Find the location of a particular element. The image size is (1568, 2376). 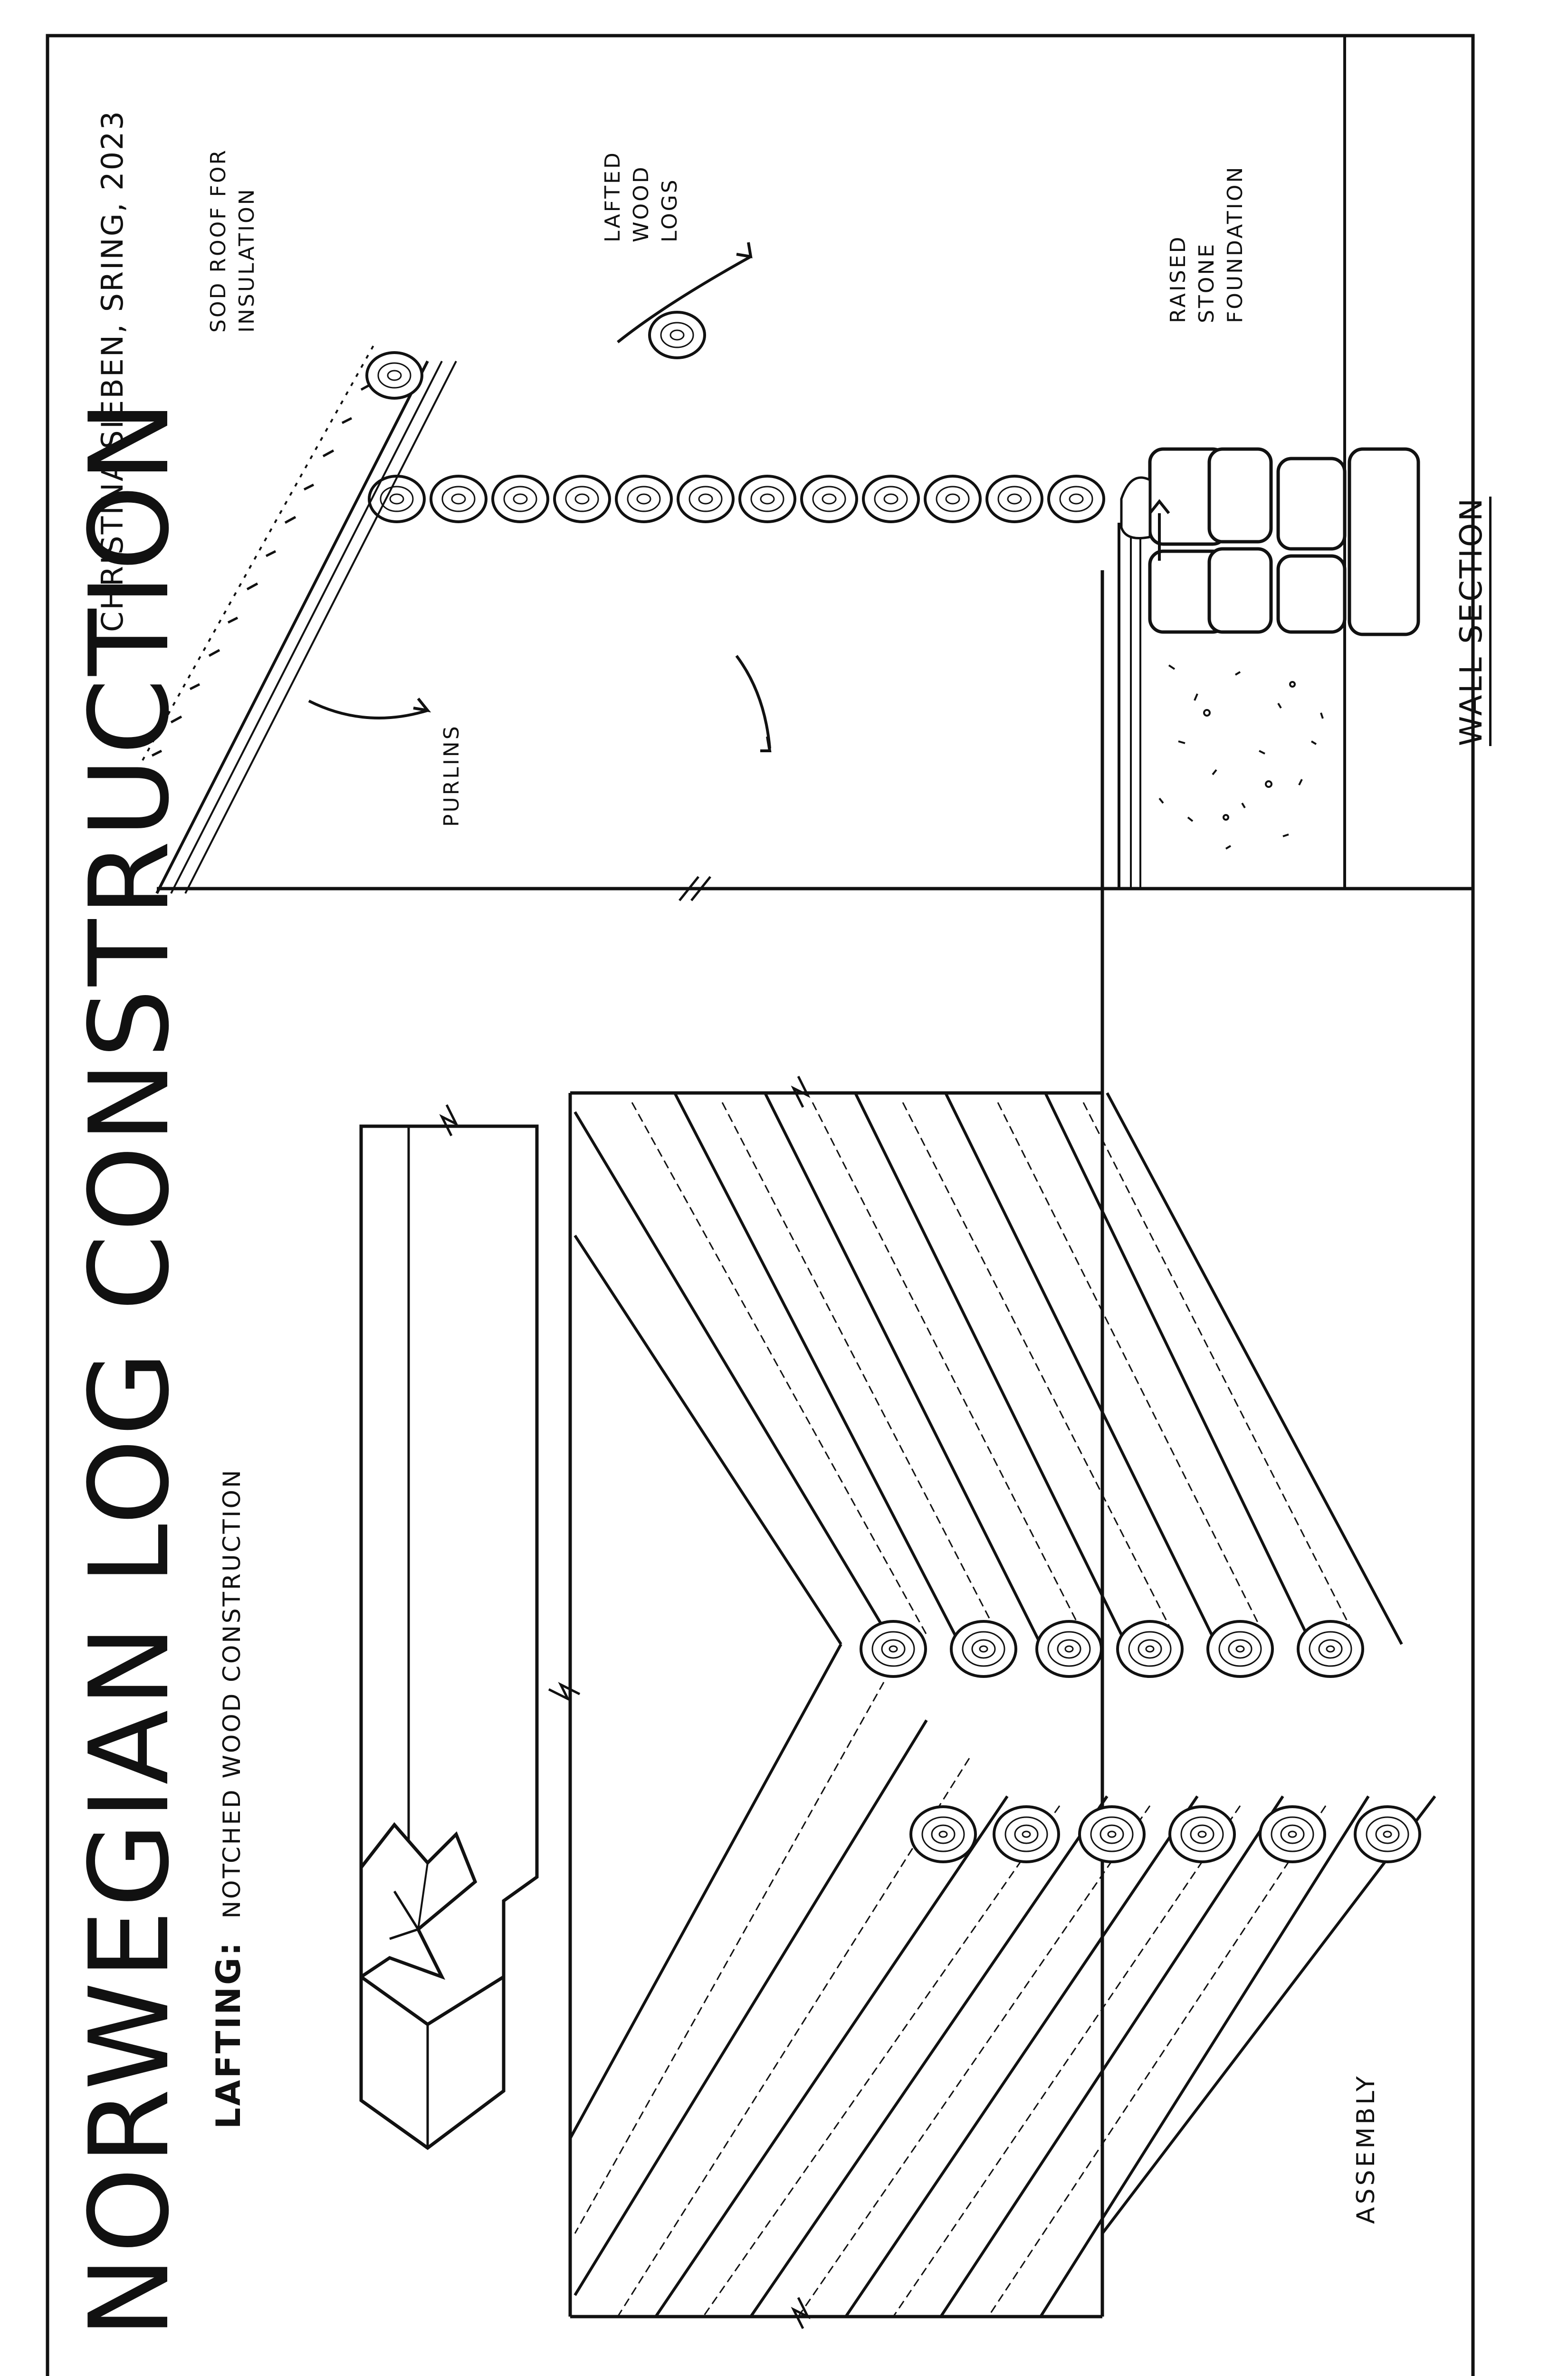

lafting-heading: LAFTING: NOTCHED WOOD CONSTRUCTION is located at coordinates (229, 1798).